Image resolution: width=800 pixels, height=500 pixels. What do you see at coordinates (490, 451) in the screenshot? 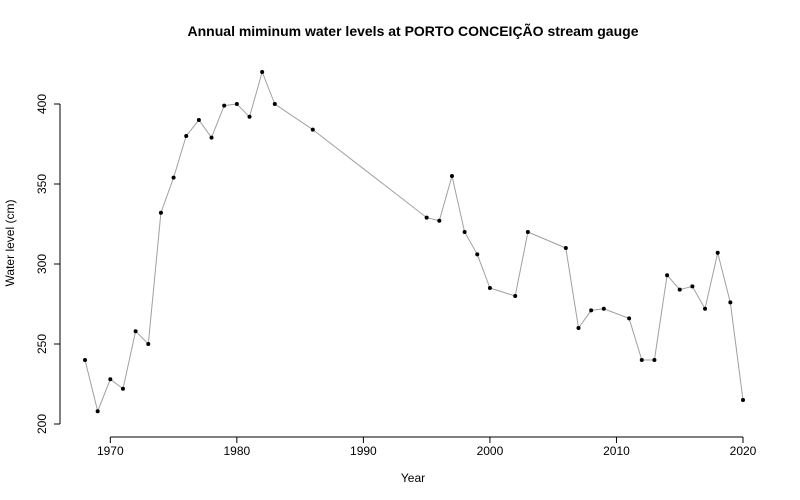
I see `x-tick-label: 2000` at bounding box center [490, 451].